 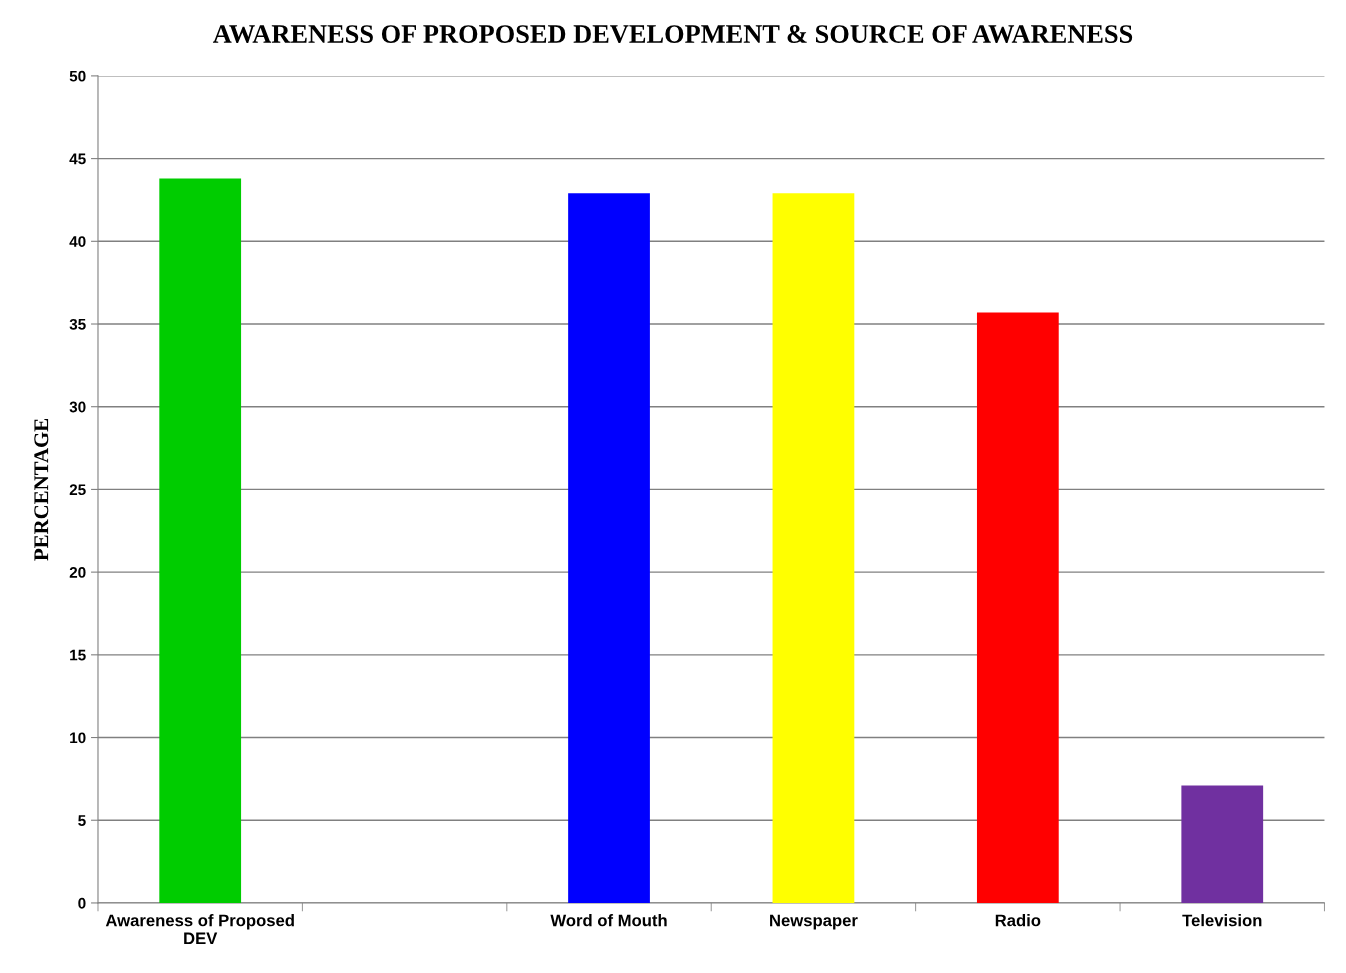 I want to click on y-tick-label: 10, so click(x=78, y=738).